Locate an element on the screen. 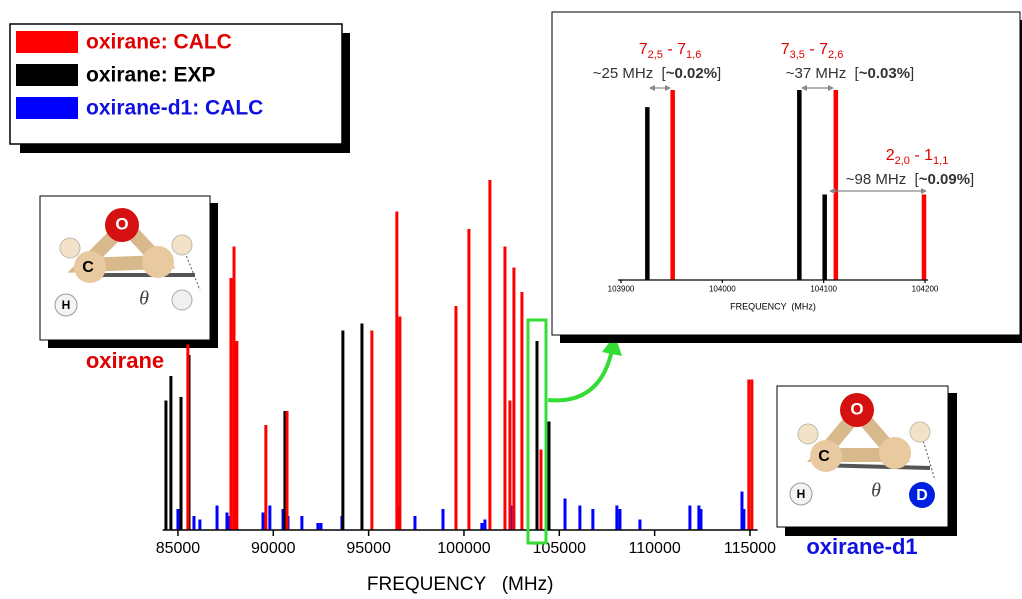 Image resolution: width=1022 pixels, height=599 pixels. x-tick-label: 104100 is located at coordinates (823, 289).